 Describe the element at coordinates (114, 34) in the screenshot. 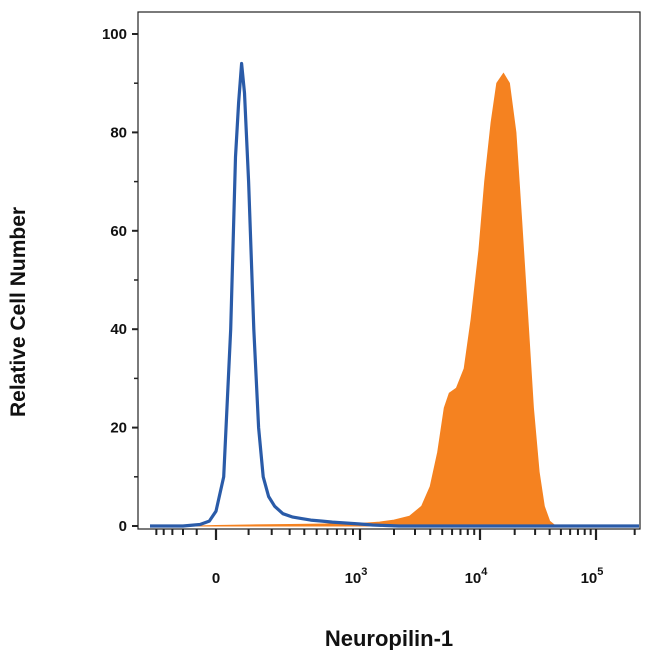

I see `y-tick-label: 100` at that location.